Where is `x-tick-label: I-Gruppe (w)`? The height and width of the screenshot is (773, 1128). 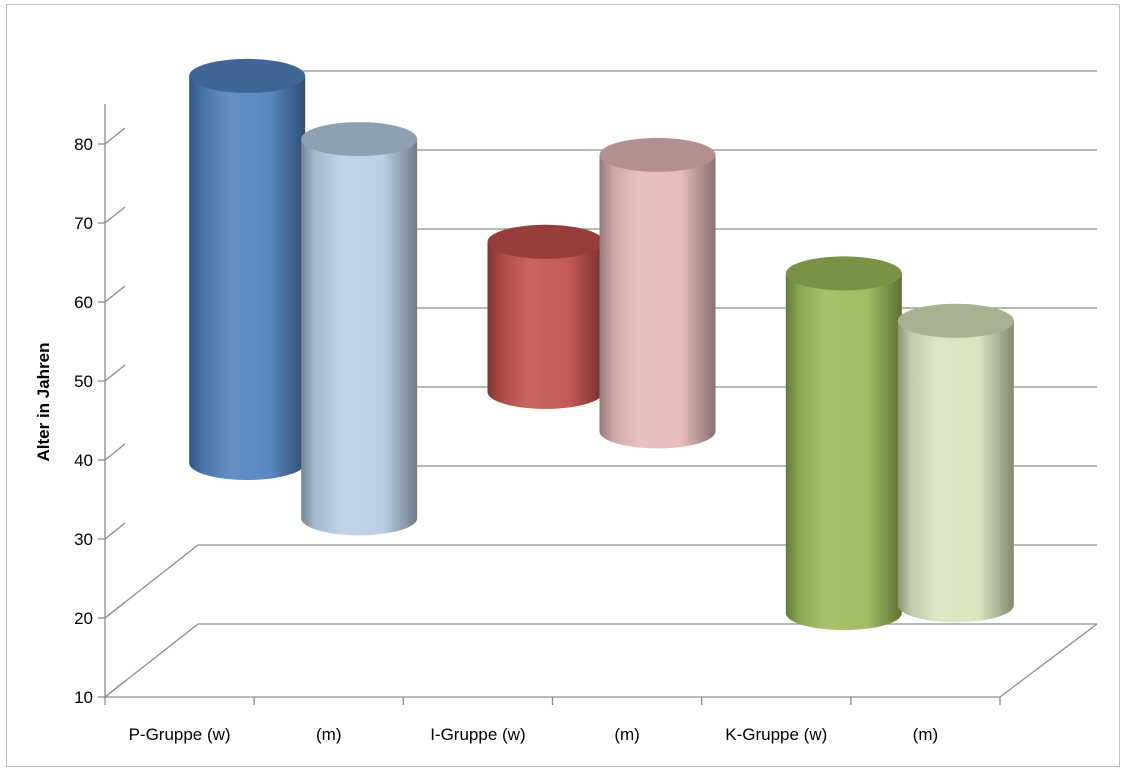
x-tick-label: I-Gruppe (w) is located at coordinates (477, 734).